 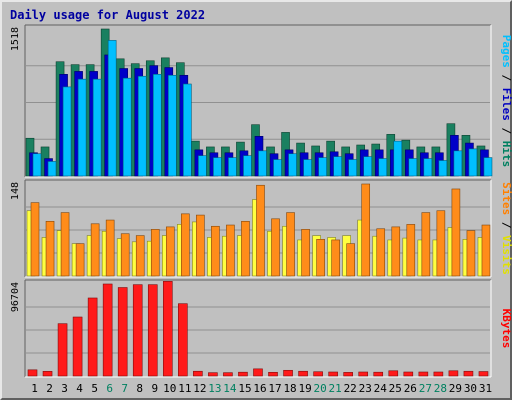 I want to click on side-label-part: KBytes, so click(x=506, y=329).